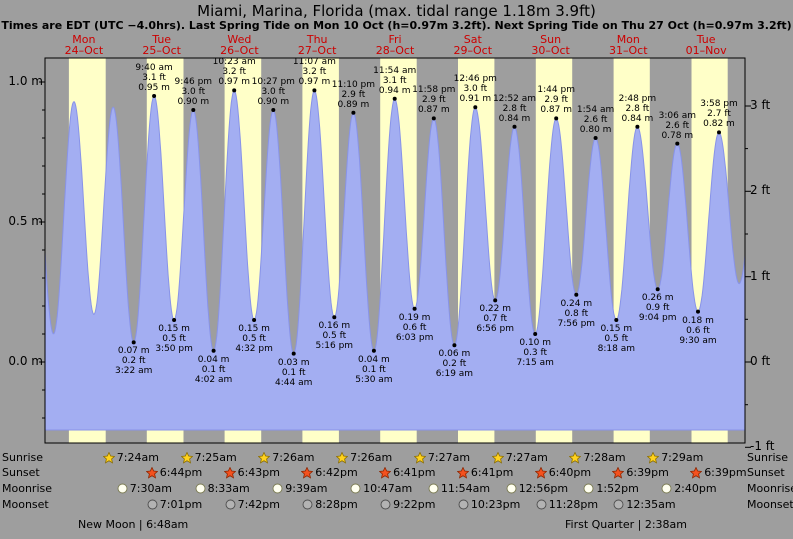 Image resolution: width=793 pixels, height=539 pixels. Describe the element at coordinates (334, 326) in the screenshot. I see `tide-annotation-line: 0.16 m` at that location.